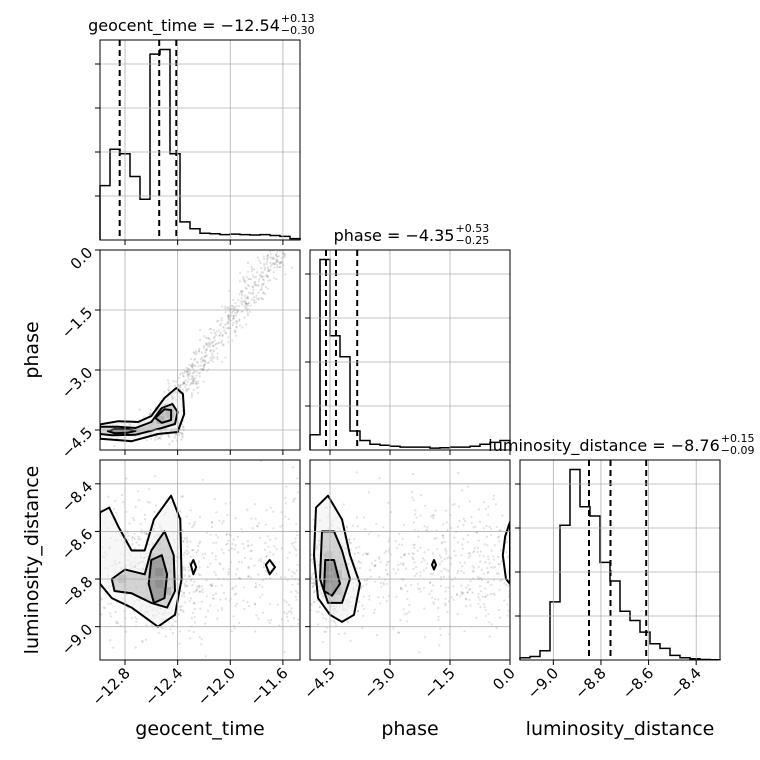  I want to click on y-axis-label: phase, so click(32, 349).